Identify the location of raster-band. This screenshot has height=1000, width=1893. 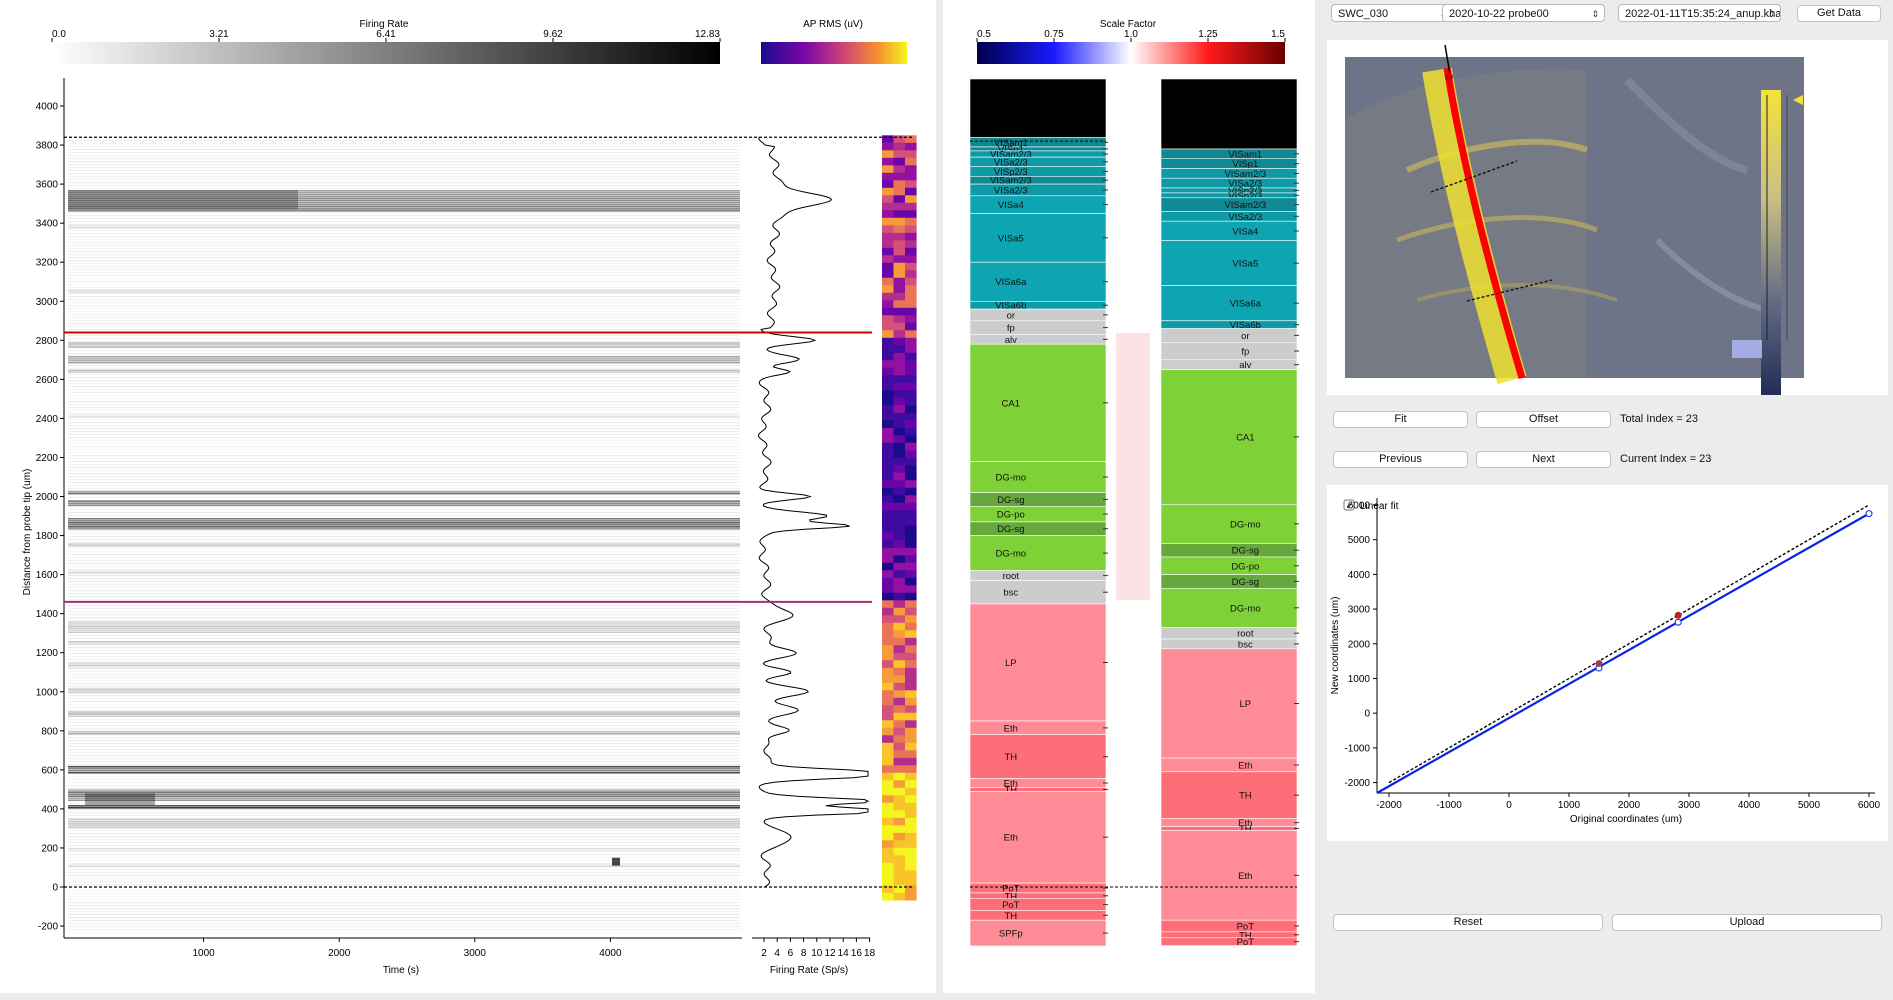
(404, 630).